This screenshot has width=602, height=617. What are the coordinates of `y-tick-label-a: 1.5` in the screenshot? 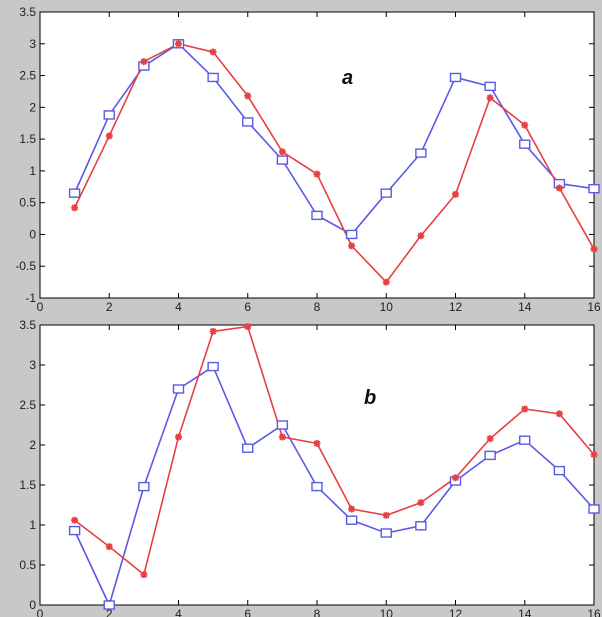 It's located at (27, 139).